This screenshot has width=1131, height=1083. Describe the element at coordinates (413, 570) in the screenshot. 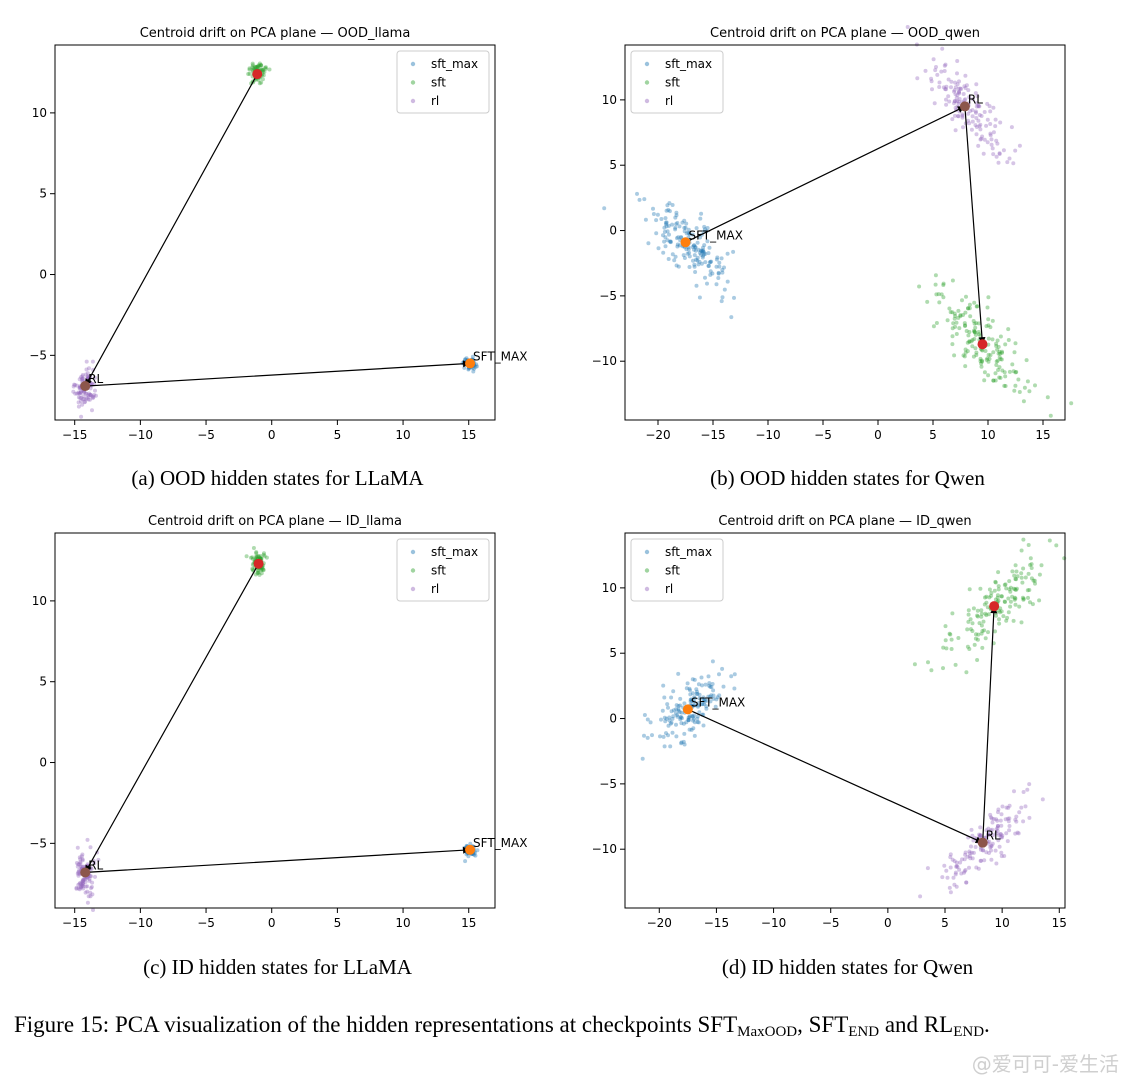

I see `legend-marker-sft` at that location.